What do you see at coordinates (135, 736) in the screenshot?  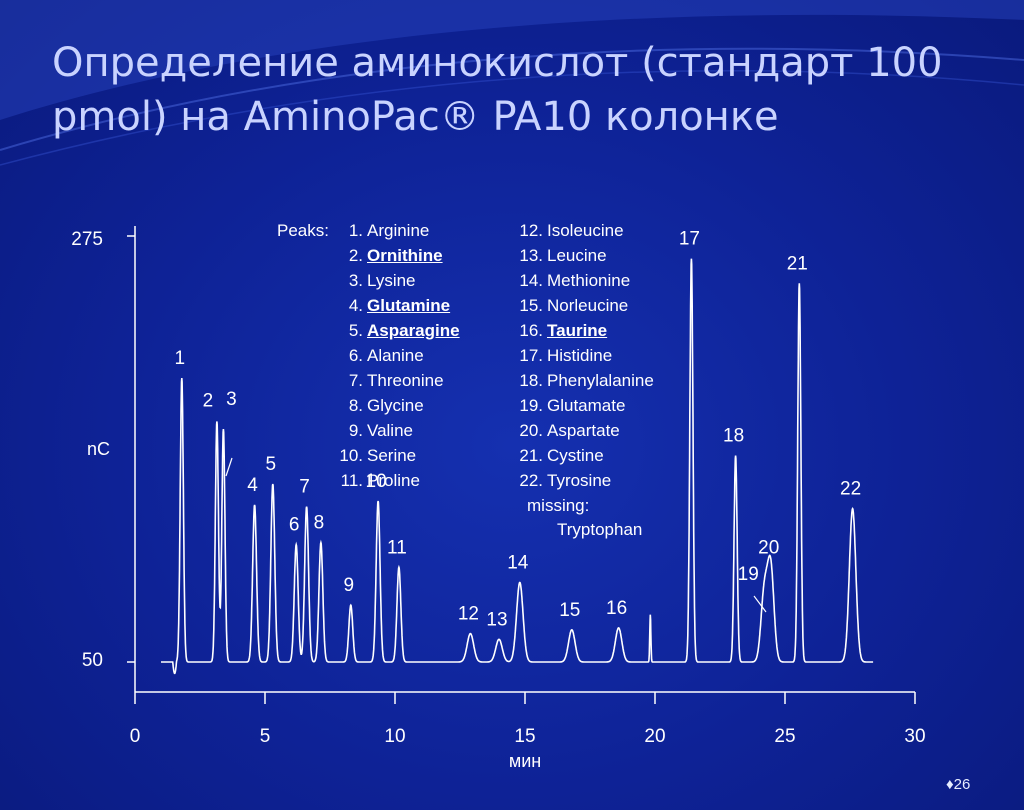 I see `x-tick-label: 0` at bounding box center [135, 736].